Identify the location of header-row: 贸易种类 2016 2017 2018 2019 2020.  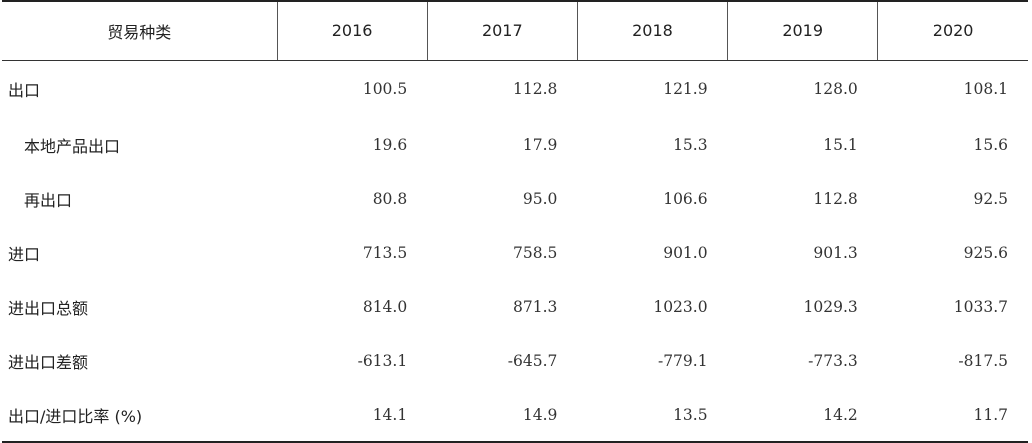
(515, 30).